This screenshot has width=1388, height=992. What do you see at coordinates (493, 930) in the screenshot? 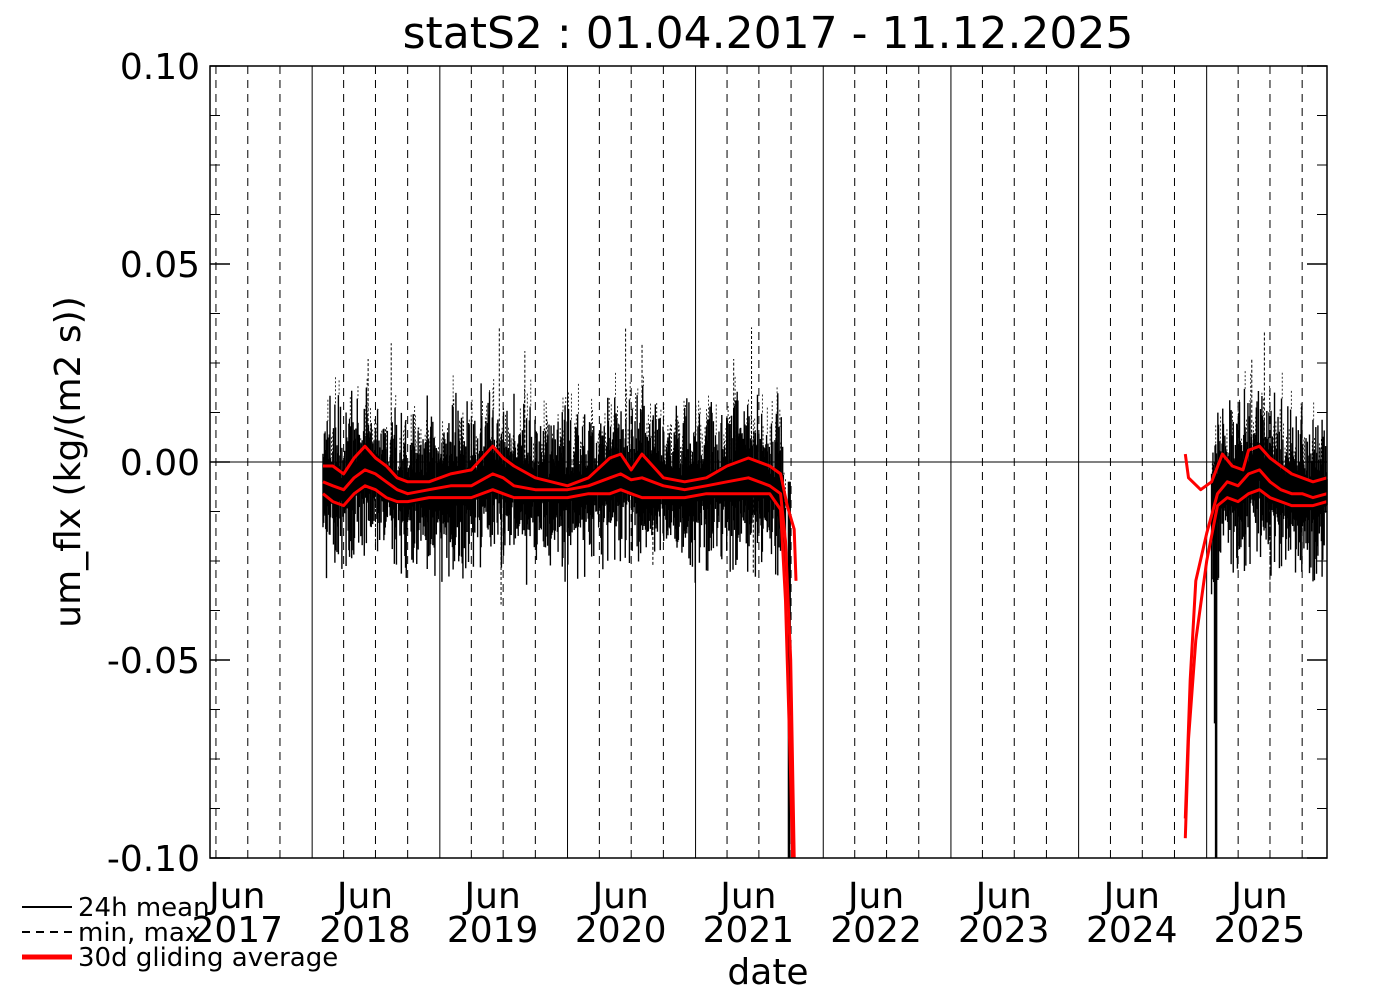
I see `x-tick-year: 2019` at bounding box center [493, 930].